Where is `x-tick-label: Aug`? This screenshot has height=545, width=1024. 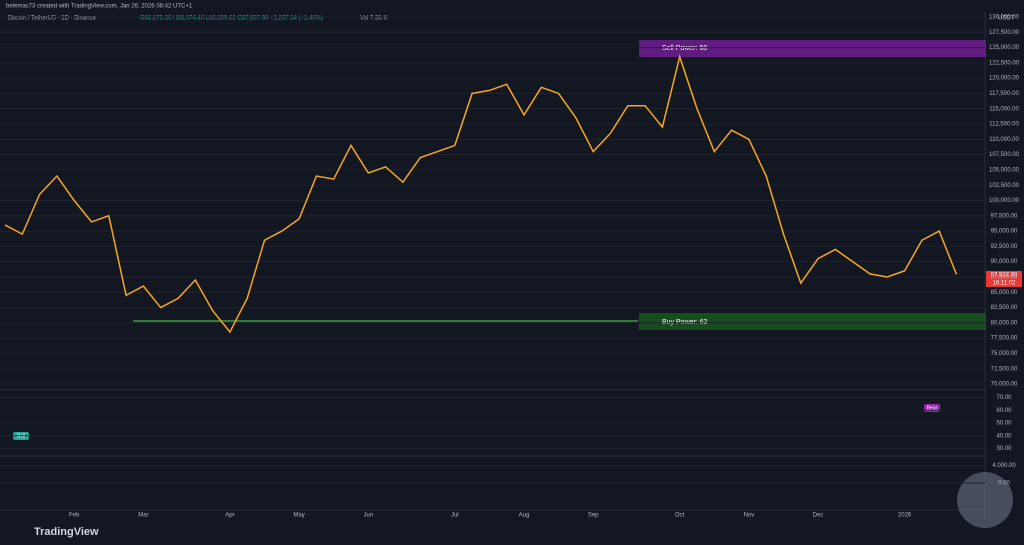
x-tick-label: Aug is located at coordinates (524, 516).